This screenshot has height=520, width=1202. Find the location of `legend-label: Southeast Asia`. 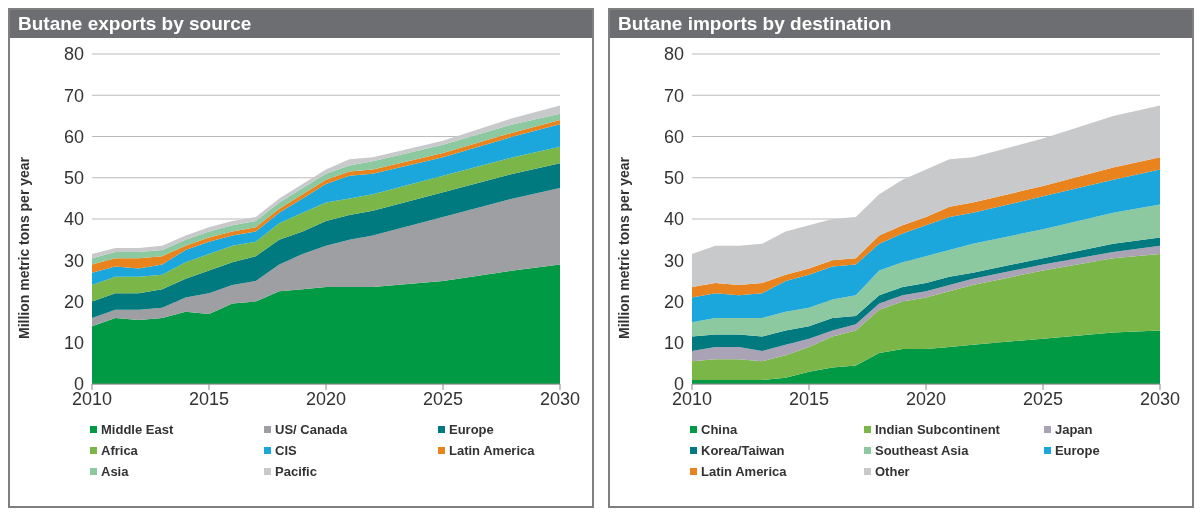

legend-label: Southeast Asia is located at coordinates (922, 450).